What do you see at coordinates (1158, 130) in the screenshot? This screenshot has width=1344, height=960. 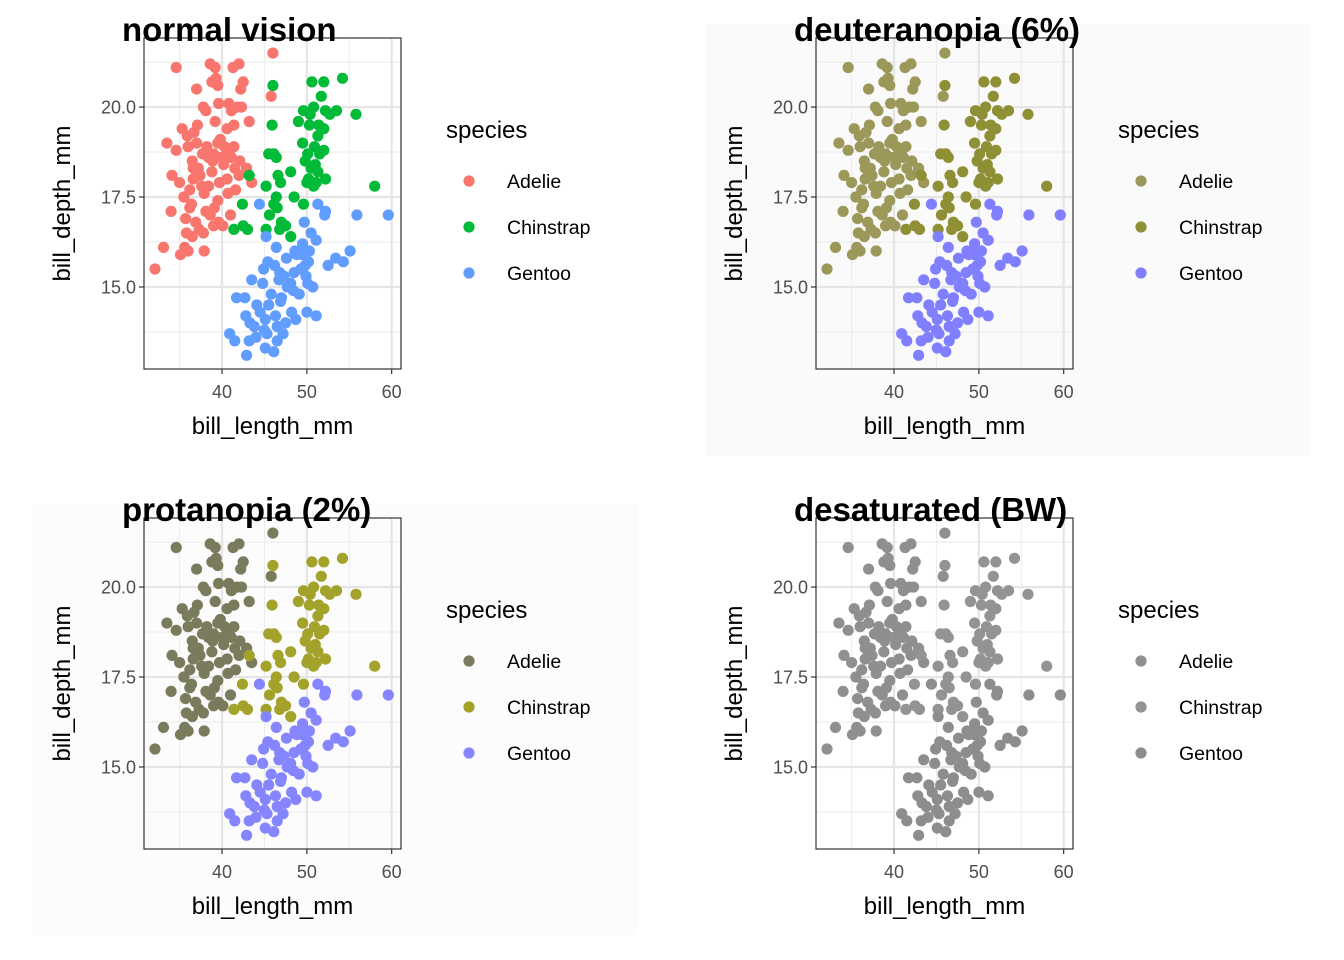 I see `legend-title: species` at bounding box center [1158, 130].